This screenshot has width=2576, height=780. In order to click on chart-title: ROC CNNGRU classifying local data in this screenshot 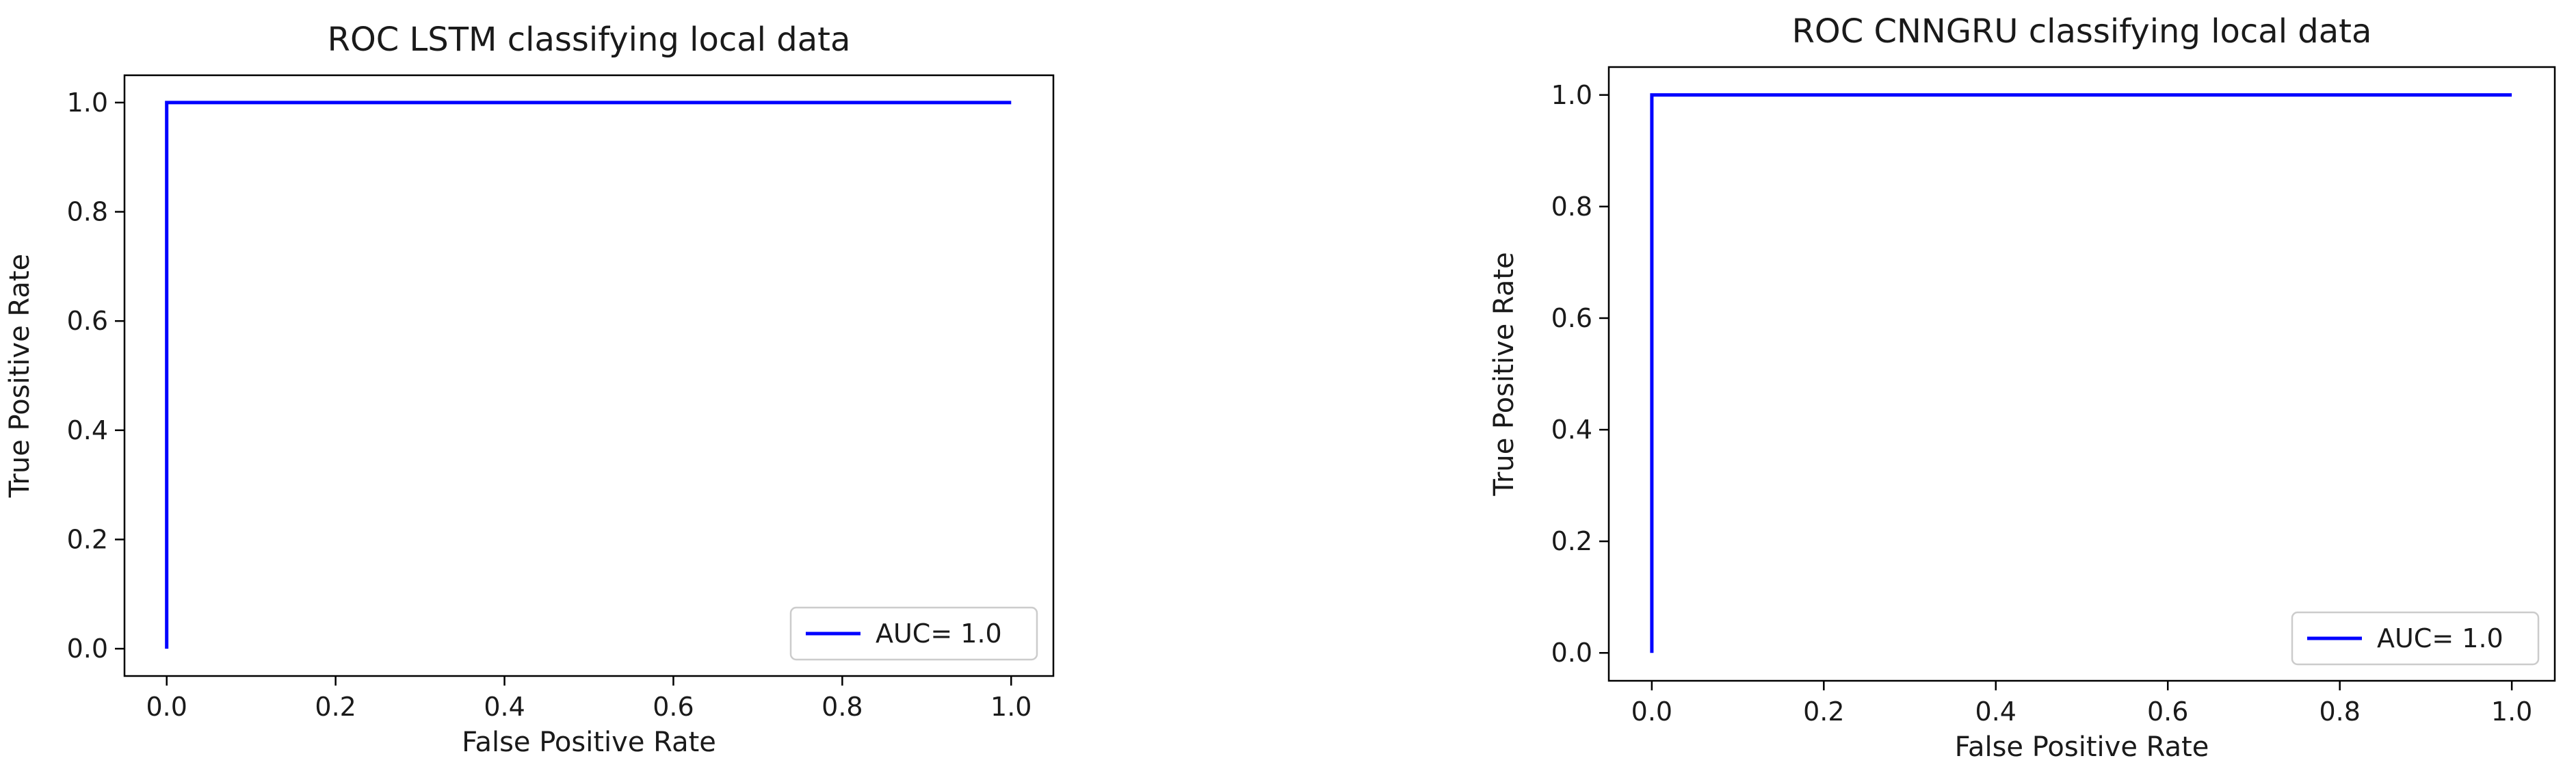, I will do `click(2082, 31)`.